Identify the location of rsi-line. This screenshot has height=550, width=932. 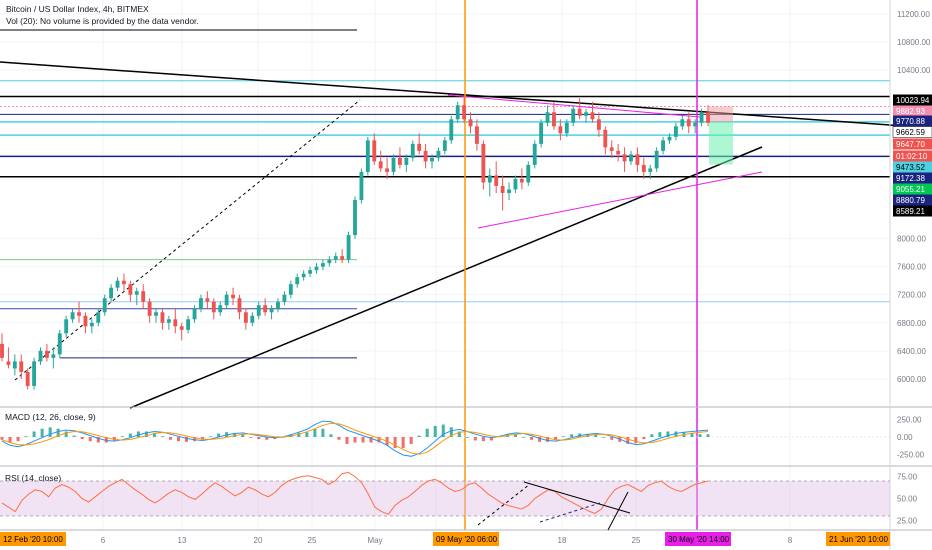
(355, 493).